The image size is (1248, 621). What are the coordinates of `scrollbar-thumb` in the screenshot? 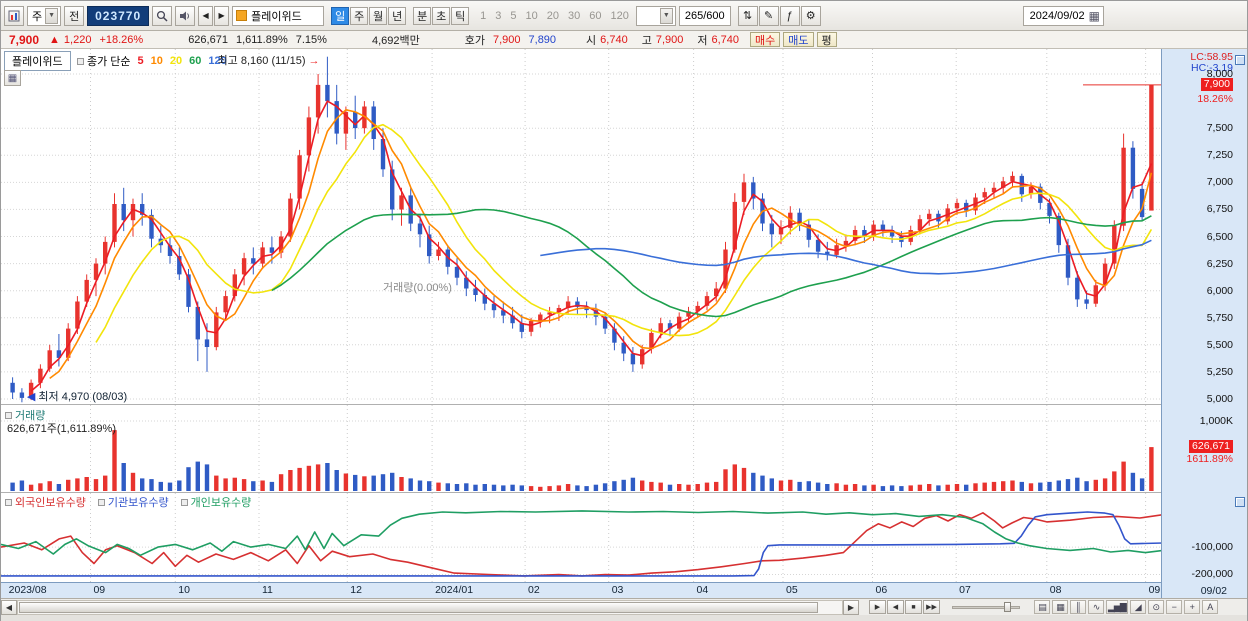 It's located at (419, 607).